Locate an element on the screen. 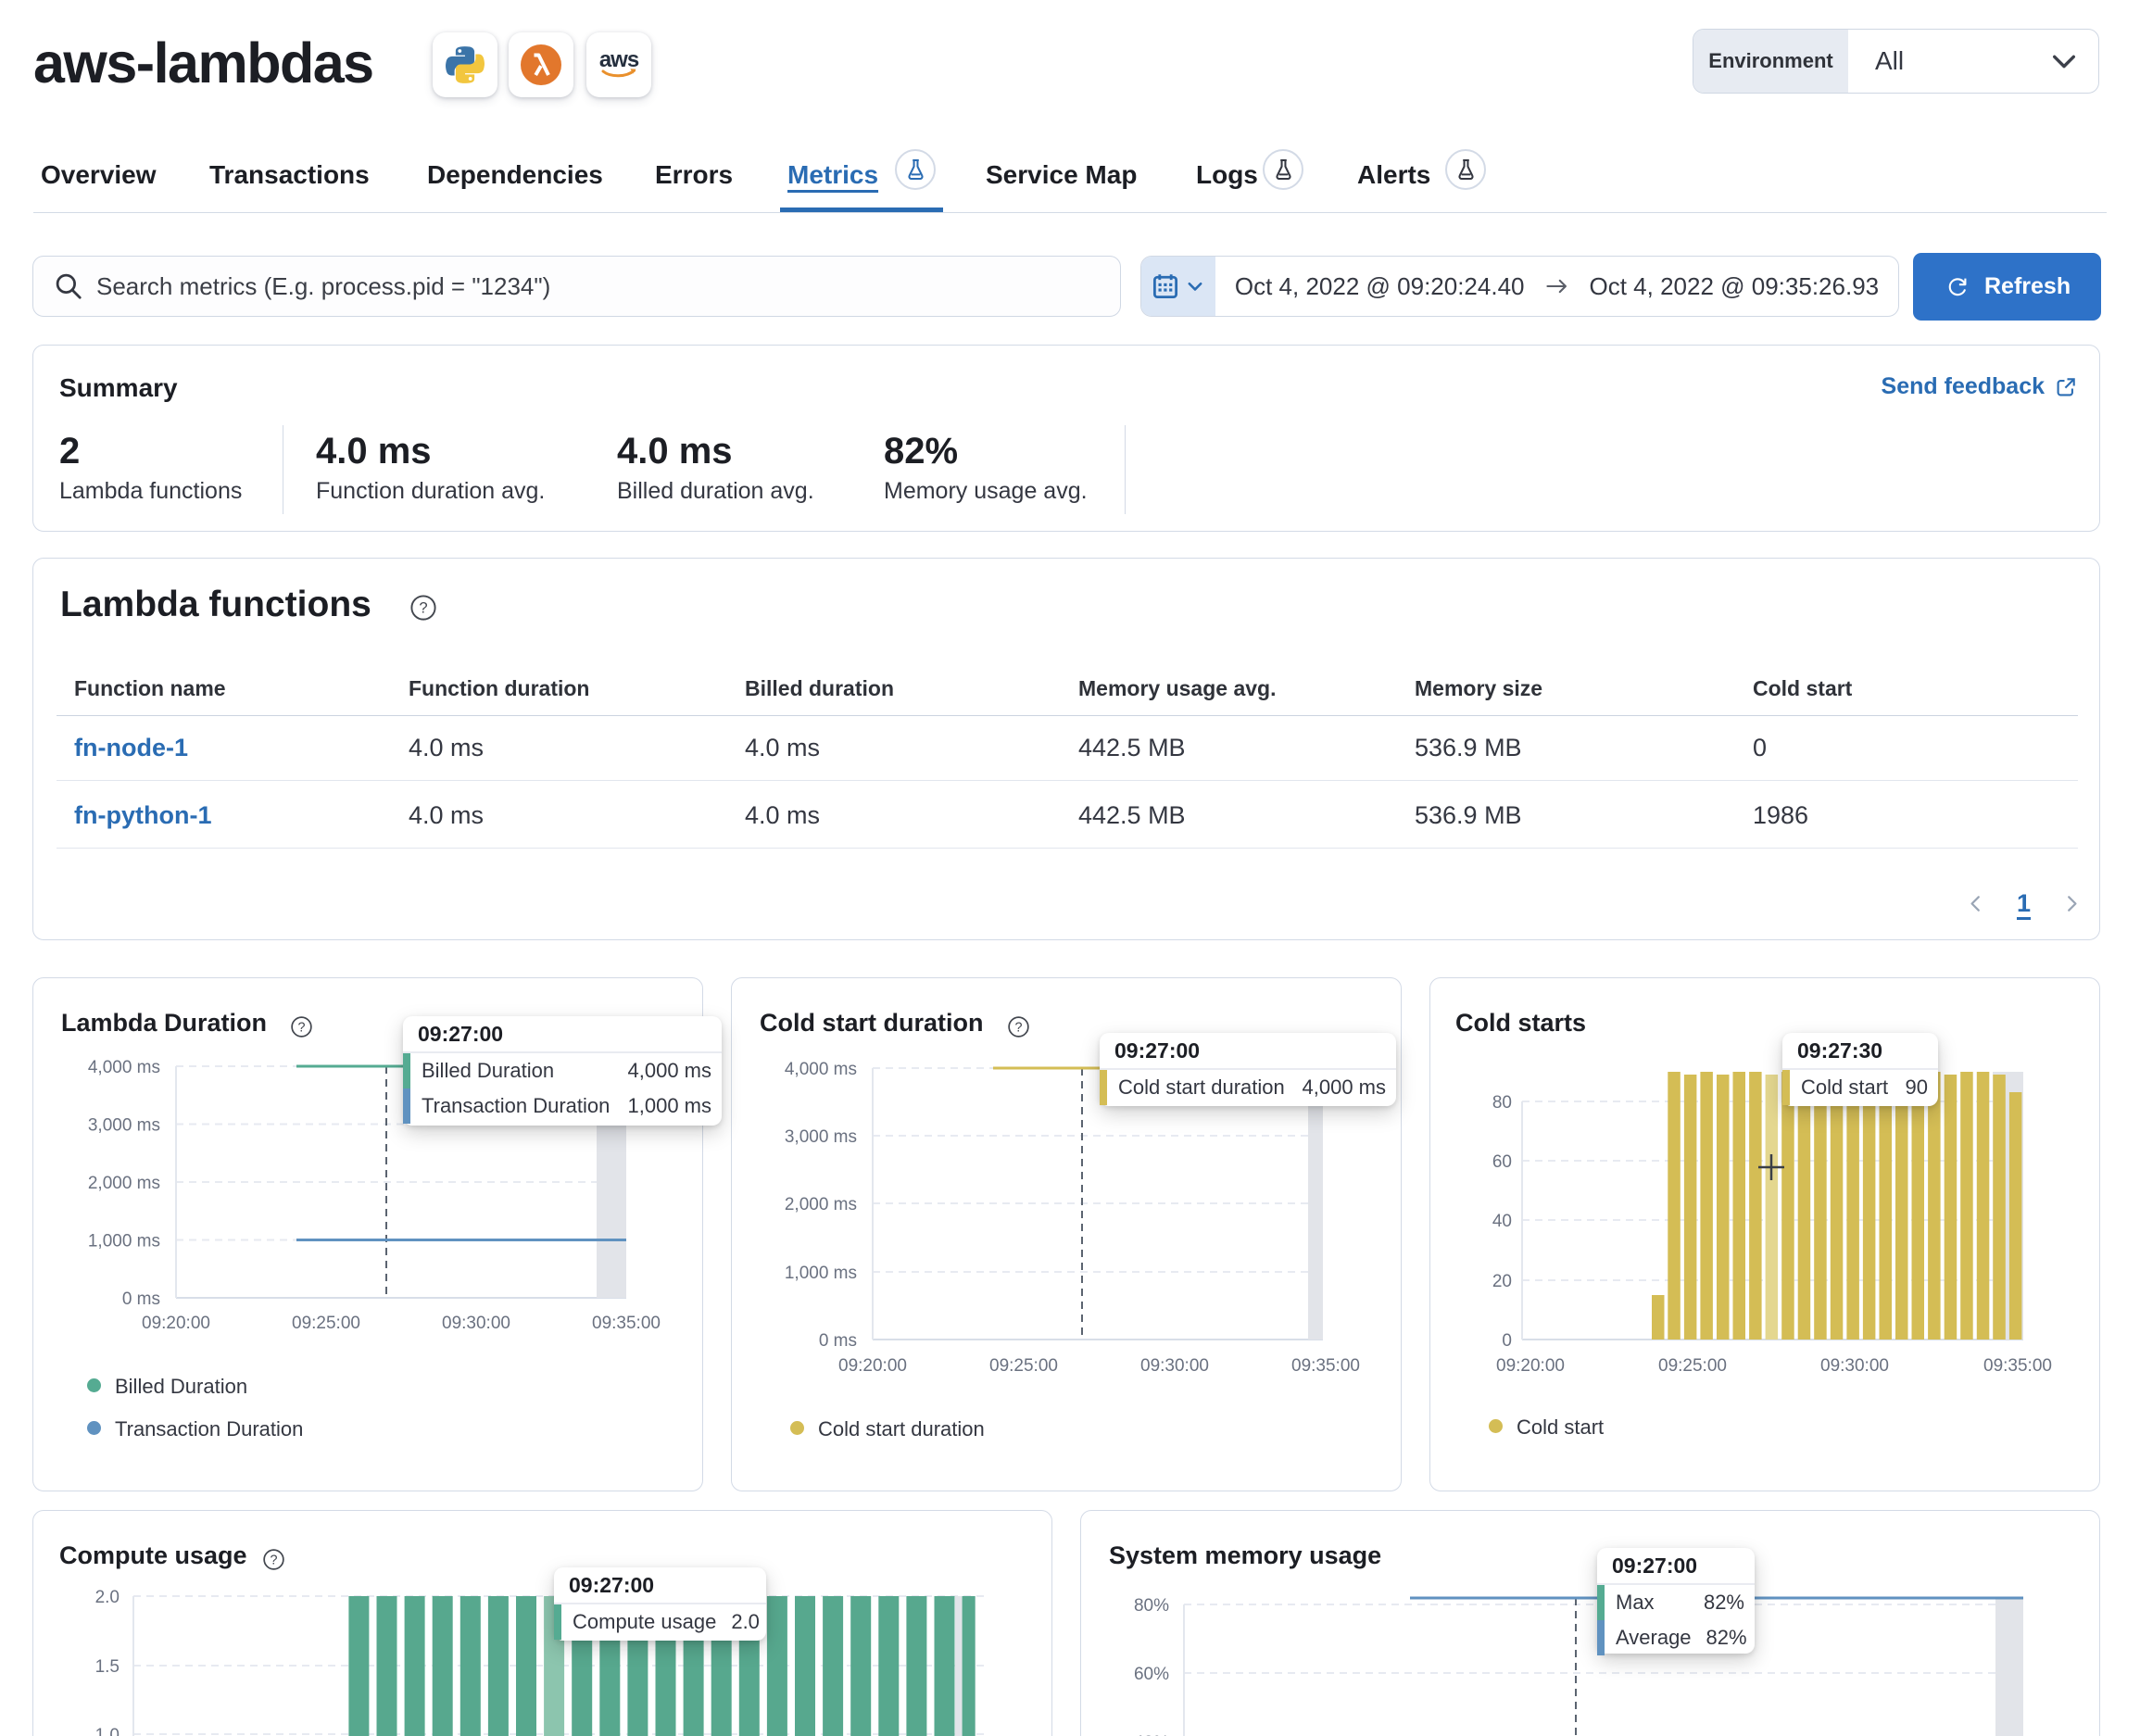 The height and width of the screenshot is (1736, 2140). svg-text: 80 is located at coordinates (1502, 1103).